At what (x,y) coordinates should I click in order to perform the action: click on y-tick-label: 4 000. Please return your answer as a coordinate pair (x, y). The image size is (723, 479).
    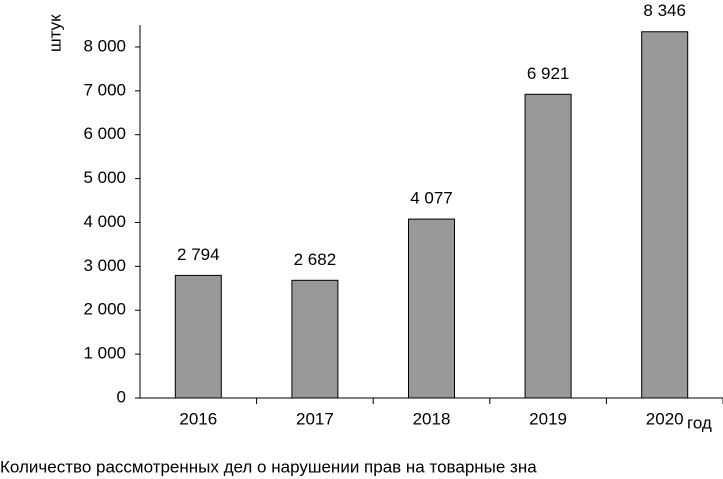
    Looking at the image, I should click on (104, 221).